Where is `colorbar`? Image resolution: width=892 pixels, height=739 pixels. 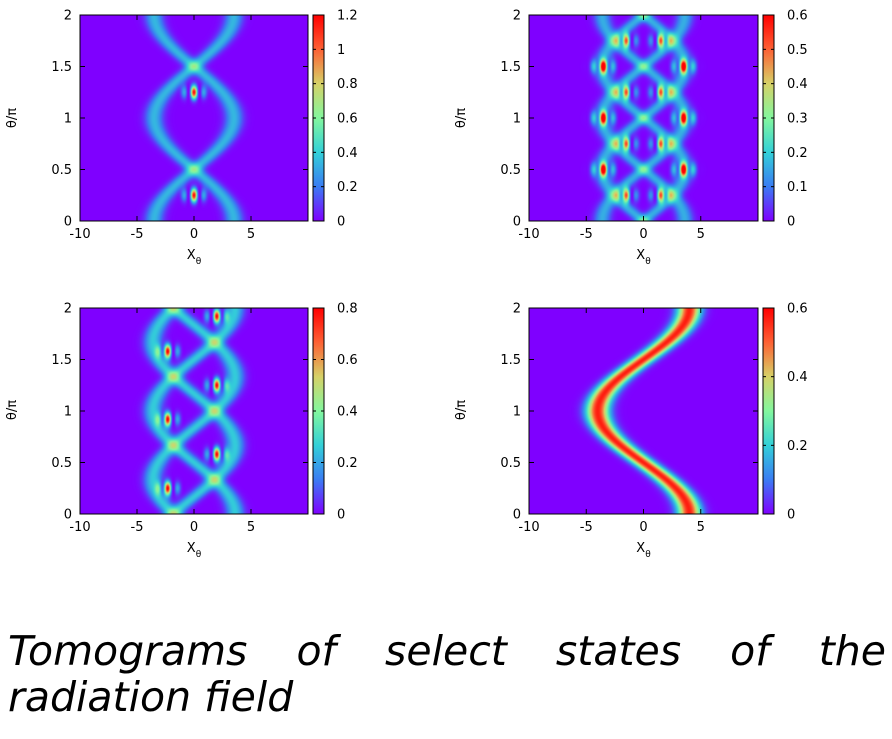 colorbar is located at coordinates (768, 411).